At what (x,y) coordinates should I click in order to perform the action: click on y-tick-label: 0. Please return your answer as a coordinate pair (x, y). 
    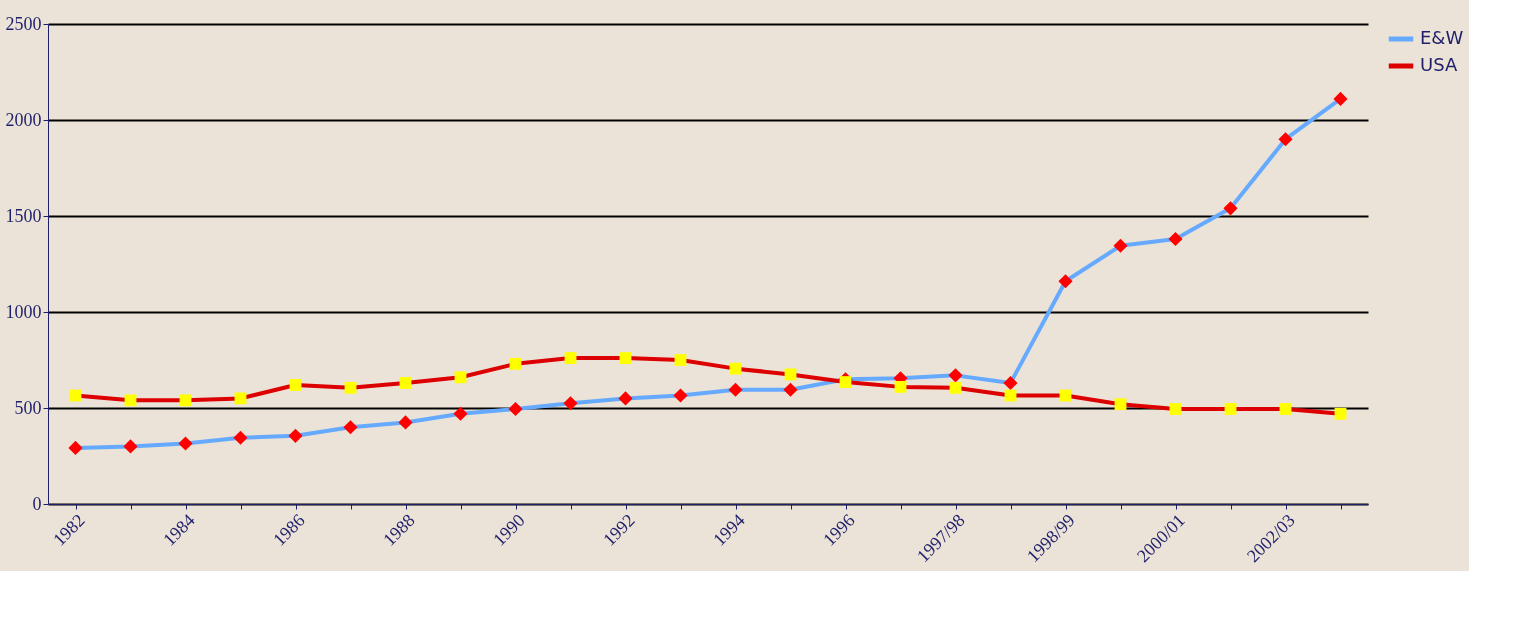
    Looking at the image, I should click on (37, 503).